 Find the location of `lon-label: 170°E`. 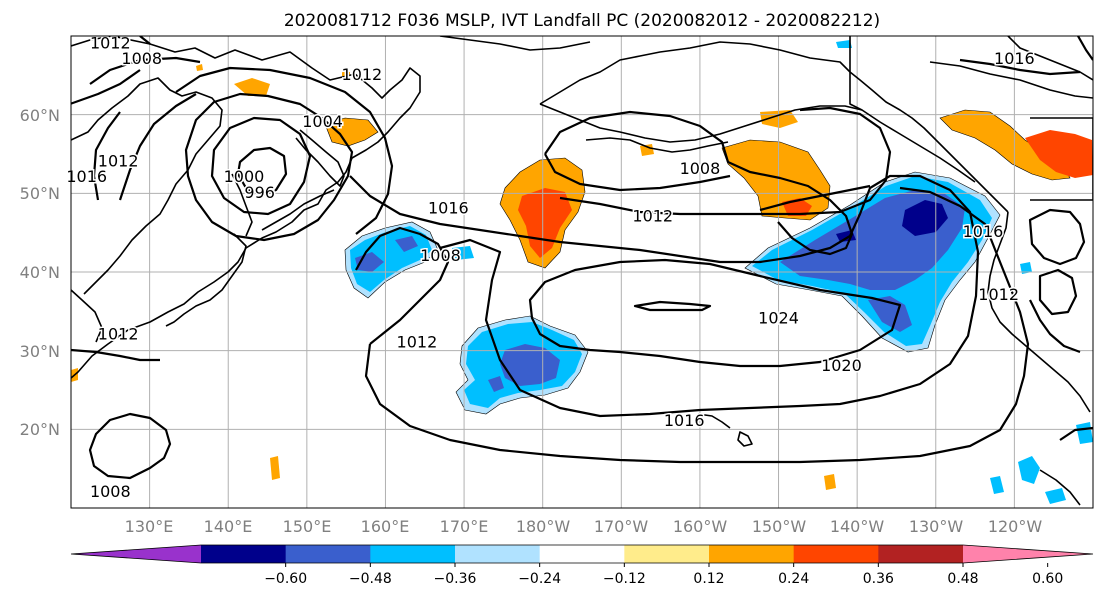

lon-label: 170°E is located at coordinates (464, 526).